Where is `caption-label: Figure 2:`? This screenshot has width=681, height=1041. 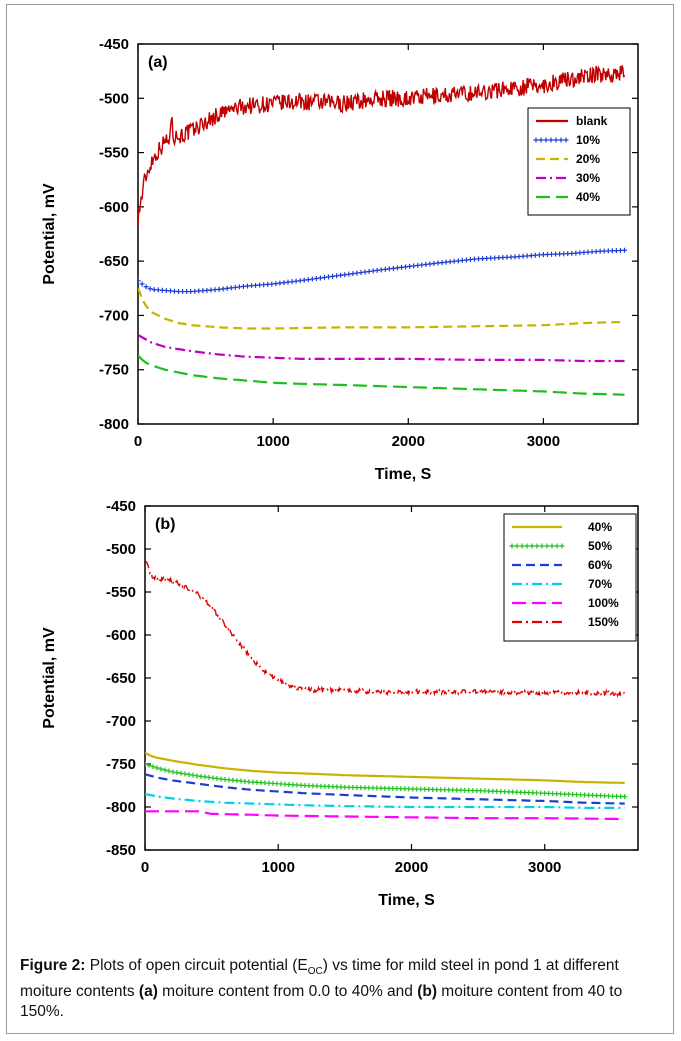
caption-label: Figure 2: is located at coordinates (53, 965).